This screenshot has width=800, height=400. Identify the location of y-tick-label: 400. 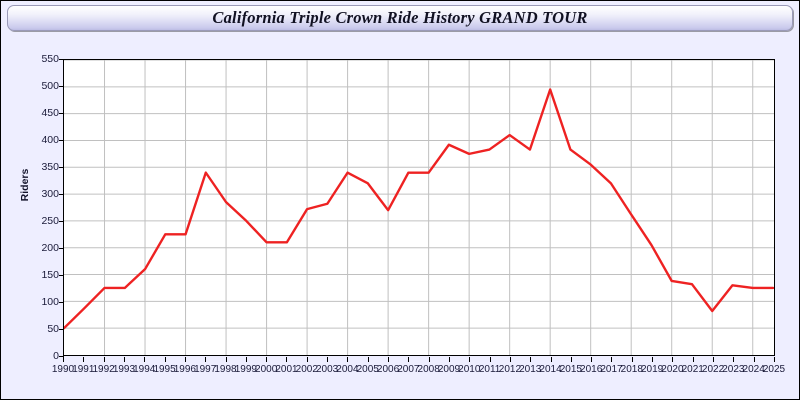
(50, 140).